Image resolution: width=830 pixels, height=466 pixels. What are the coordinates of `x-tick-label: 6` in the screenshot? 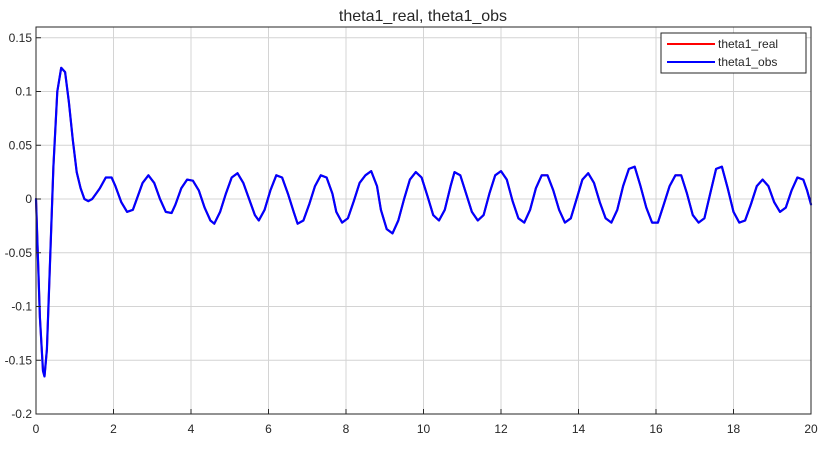 It's located at (268, 429).